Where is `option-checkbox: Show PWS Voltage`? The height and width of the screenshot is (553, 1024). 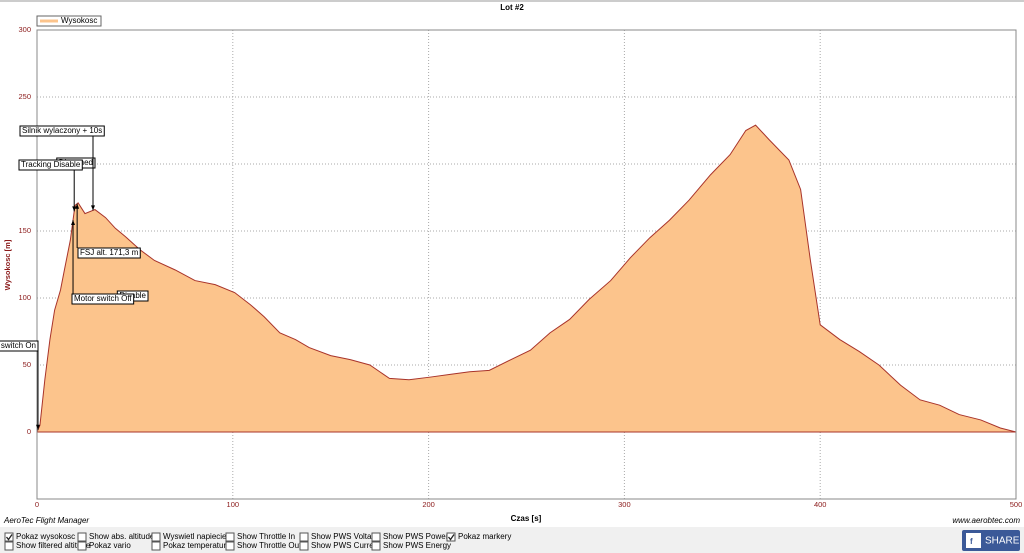 option-checkbox: Show PWS Voltage is located at coordinates (340, 537).